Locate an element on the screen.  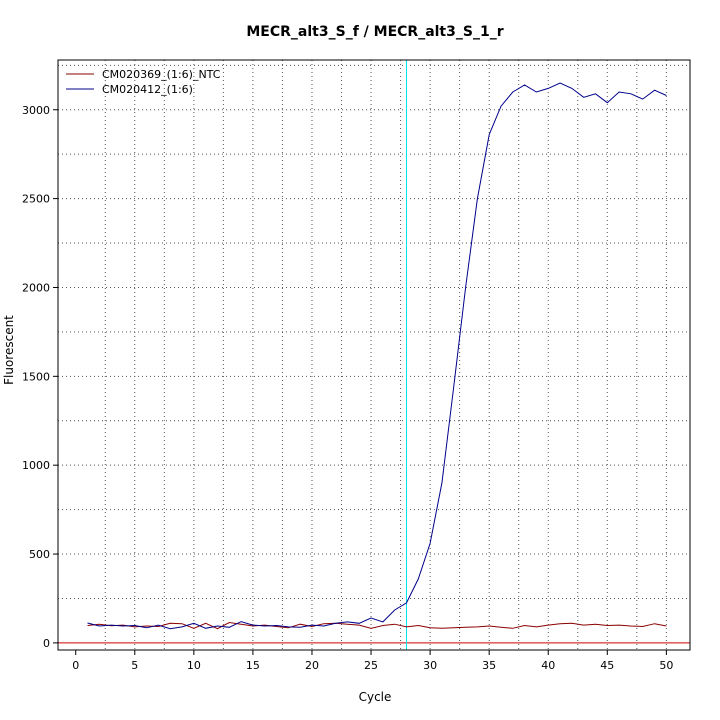
x-tick-label: 0 is located at coordinates (75, 665).